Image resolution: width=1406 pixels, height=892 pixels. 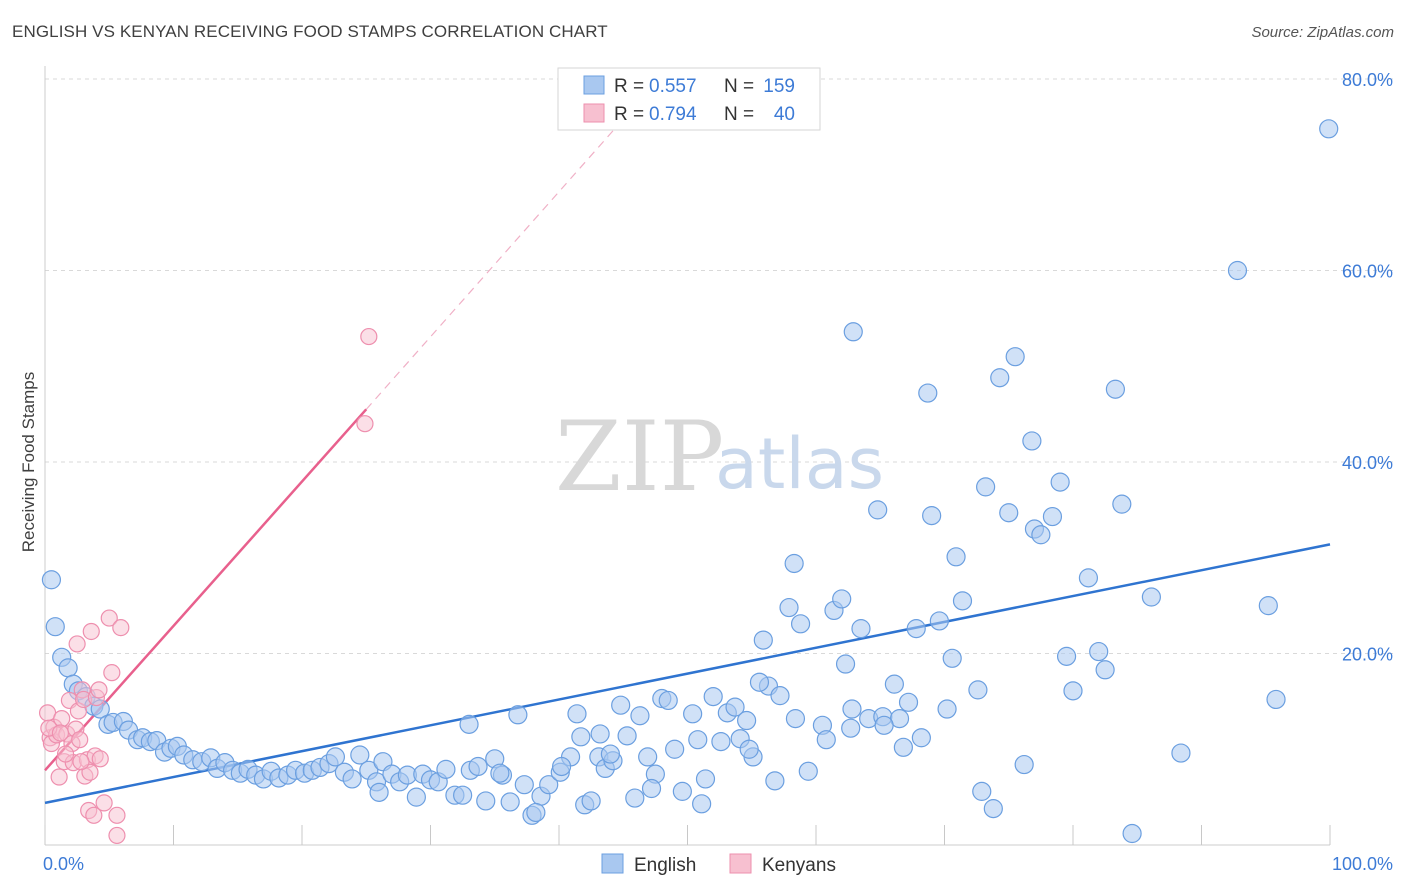 What do you see at coordinates (493, 265) in the screenshot?
I see `kenyan-trend-extension` at bounding box center [493, 265].